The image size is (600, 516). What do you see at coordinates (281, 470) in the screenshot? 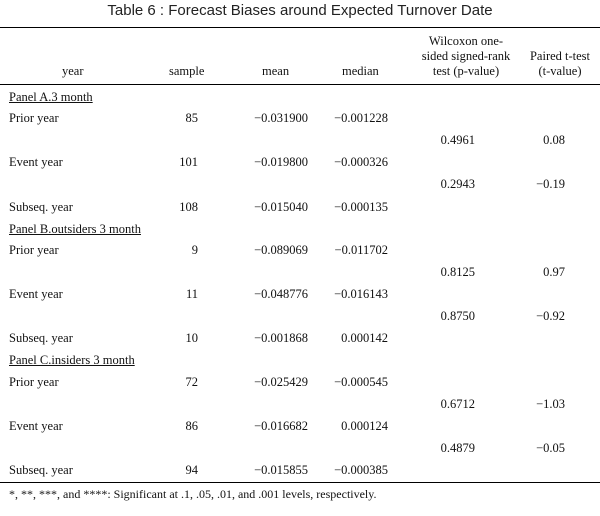
I see `panel-c-mean-3: −0.015855` at bounding box center [281, 470].